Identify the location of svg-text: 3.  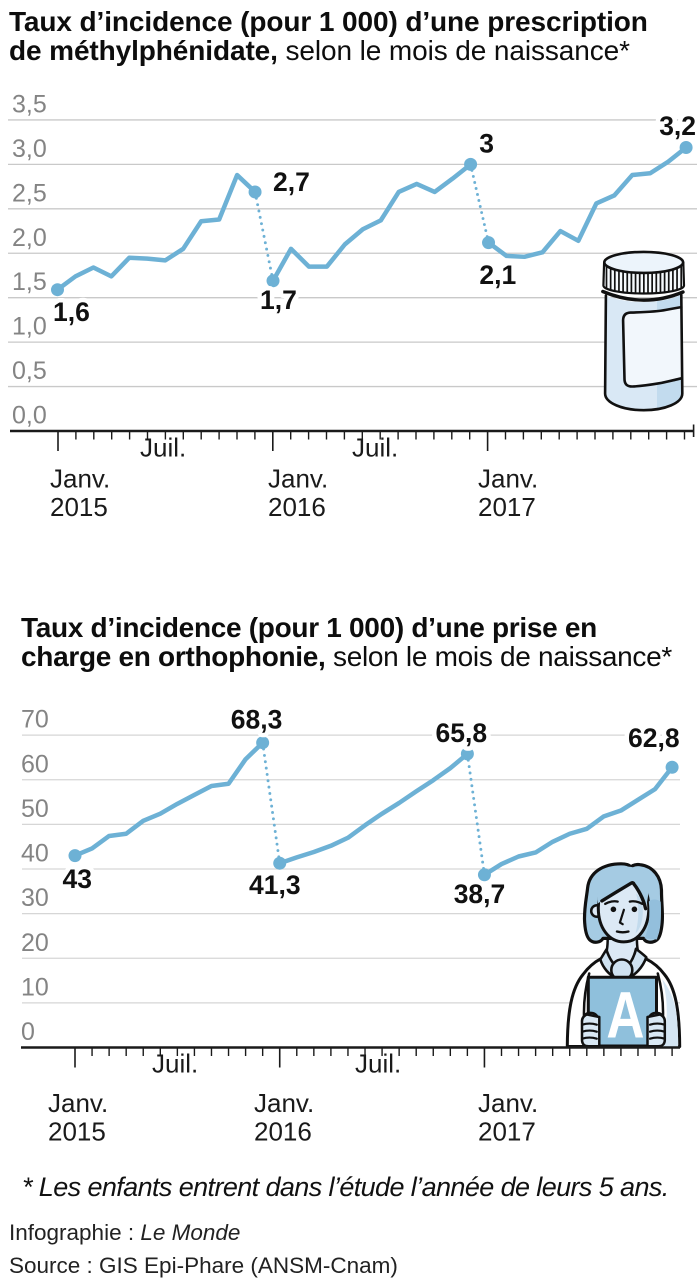
(486, 144).